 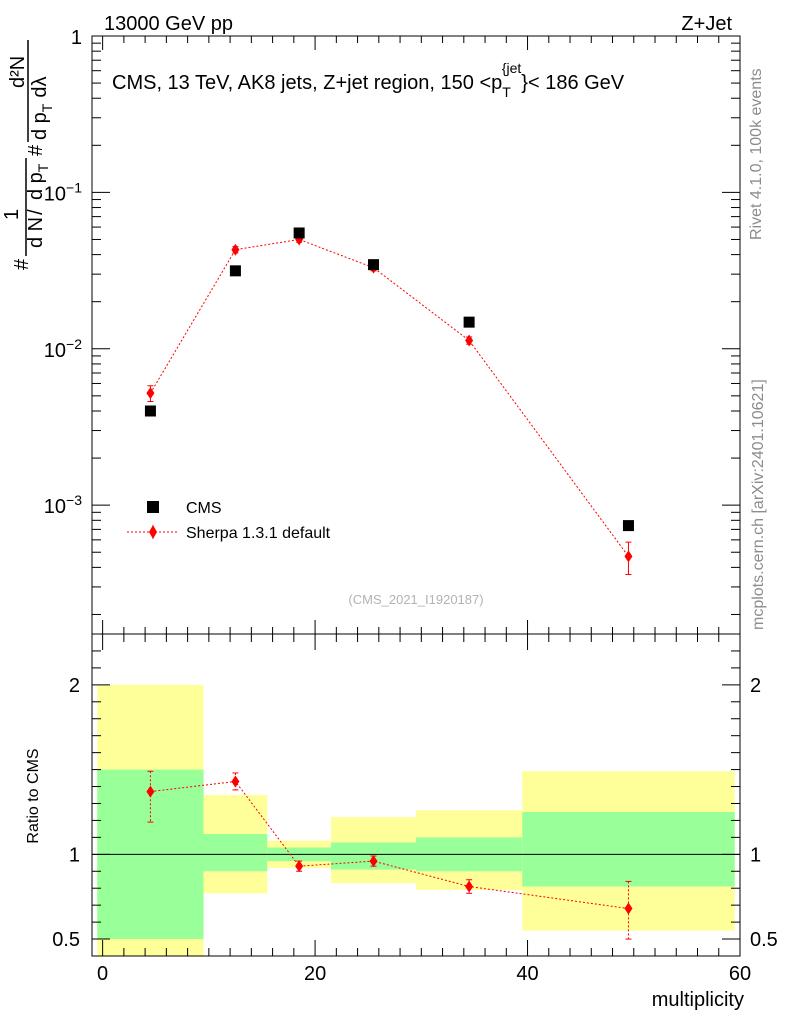 I want to click on main-ylabel: # 1 d N/ d pT # d²N d pTdλ, so click(x=28, y=155).